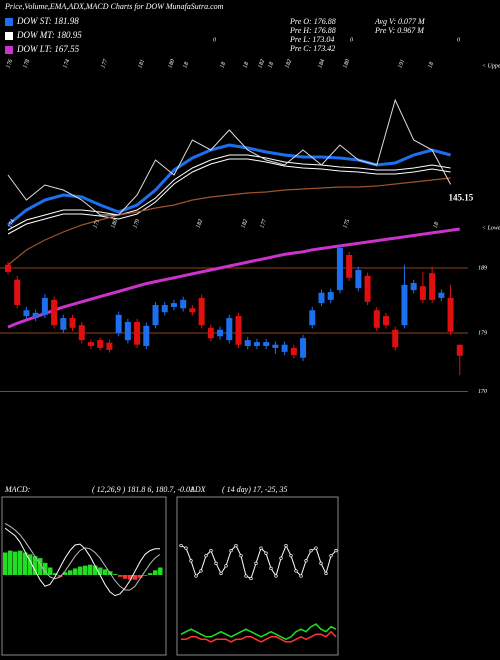 This screenshot has width=500, height=660. I want to click on y-tick-label: 179, so click(482, 333).